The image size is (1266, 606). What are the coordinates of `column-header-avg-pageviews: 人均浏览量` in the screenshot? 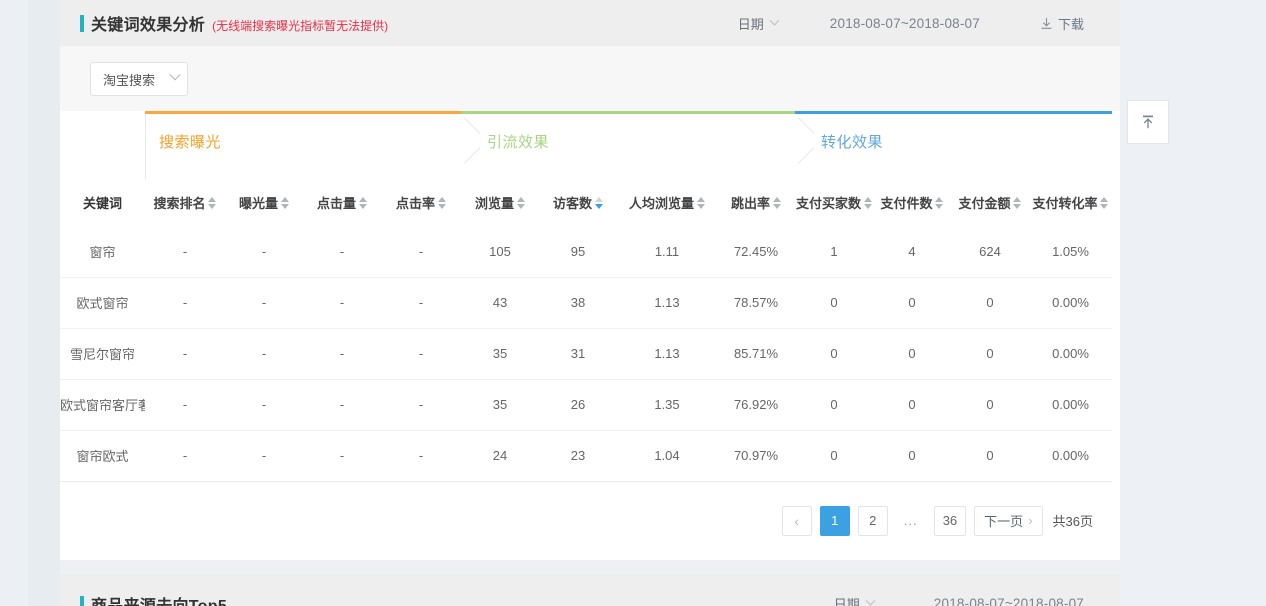 It's located at (667, 202).